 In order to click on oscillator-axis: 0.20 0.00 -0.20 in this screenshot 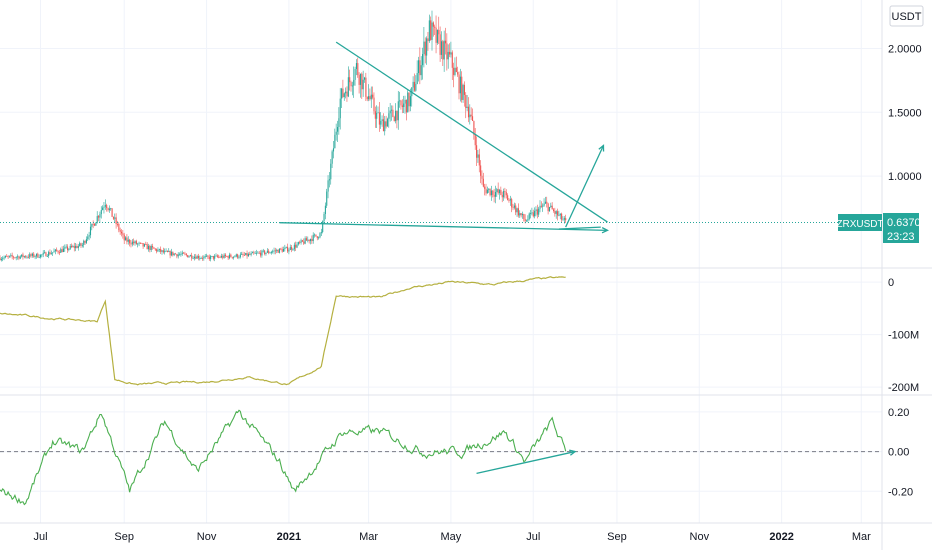, I will do `click(900, 452)`.